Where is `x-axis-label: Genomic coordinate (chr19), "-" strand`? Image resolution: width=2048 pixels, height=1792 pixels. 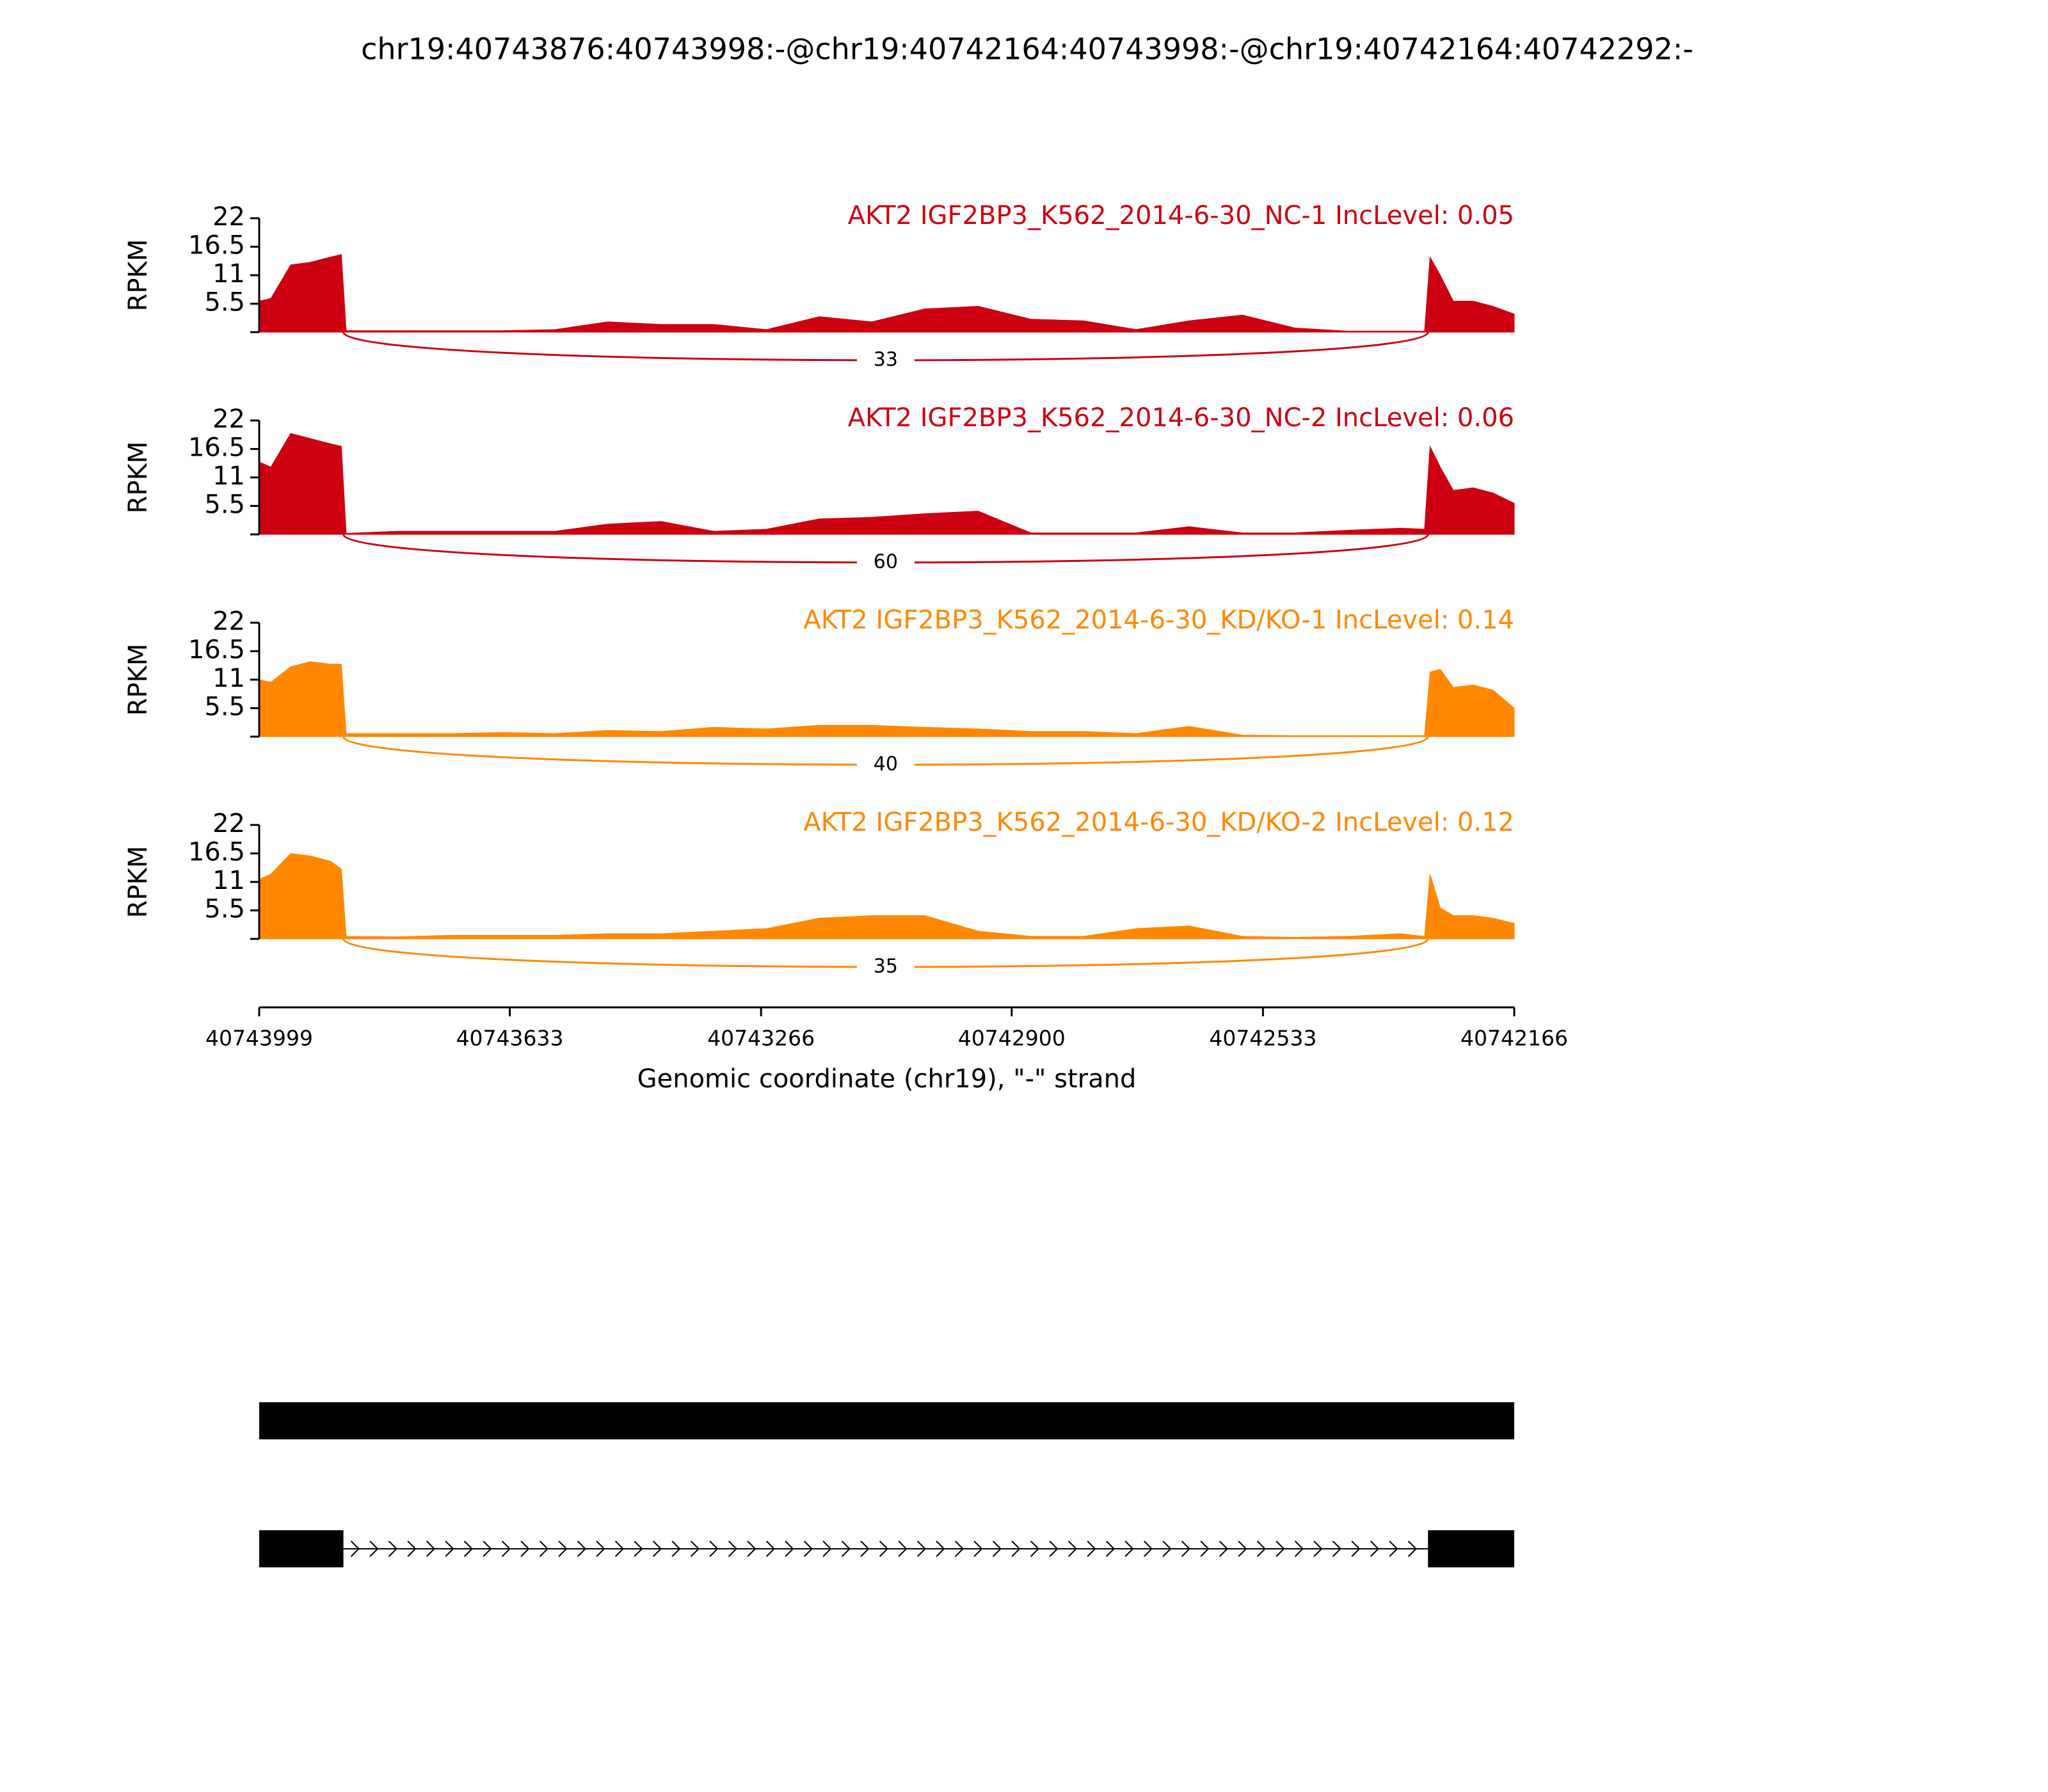 x-axis-label: Genomic coordinate (chr19), "-" strand is located at coordinates (887, 1079).